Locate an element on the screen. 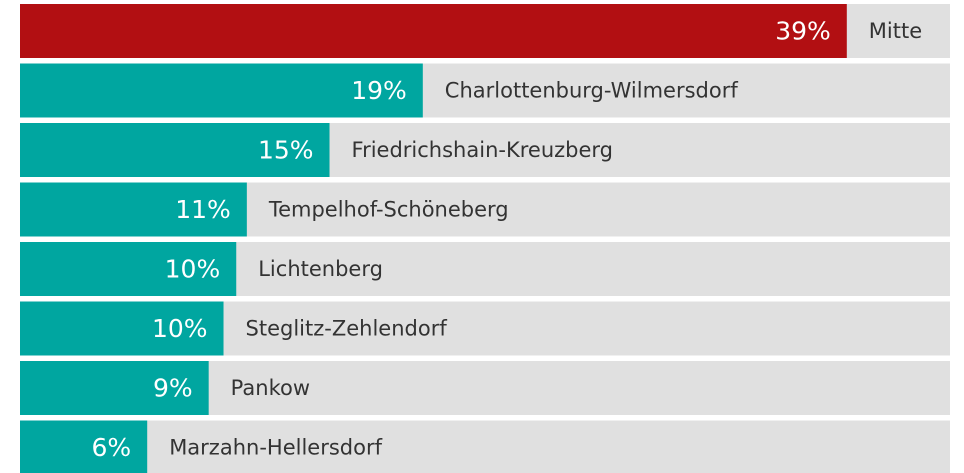 The image size is (964, 473). category-label: Friedrichshain-Kreuzberg is located at coordinates (482, 150).